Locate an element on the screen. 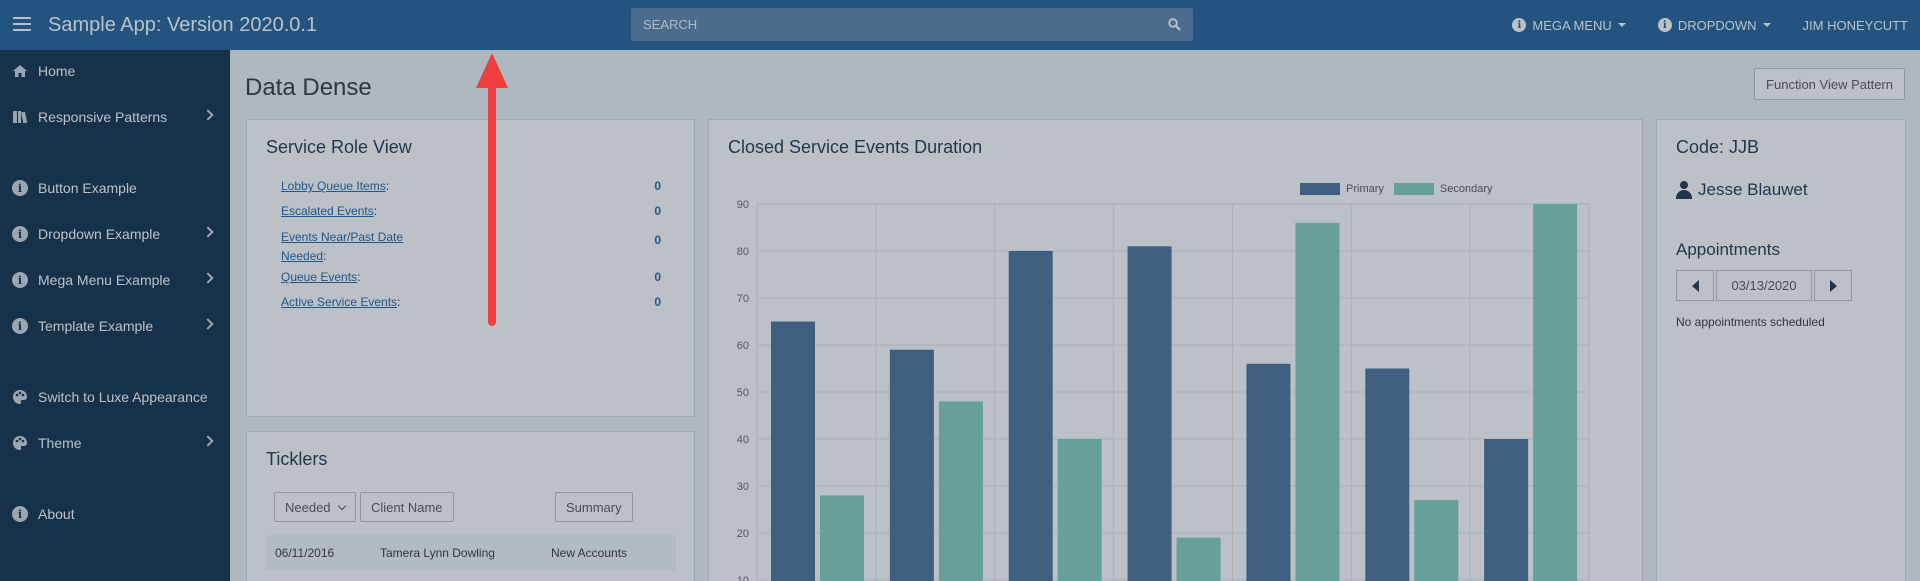  y-tick-label: 20 is located at coordinates (743, 534).